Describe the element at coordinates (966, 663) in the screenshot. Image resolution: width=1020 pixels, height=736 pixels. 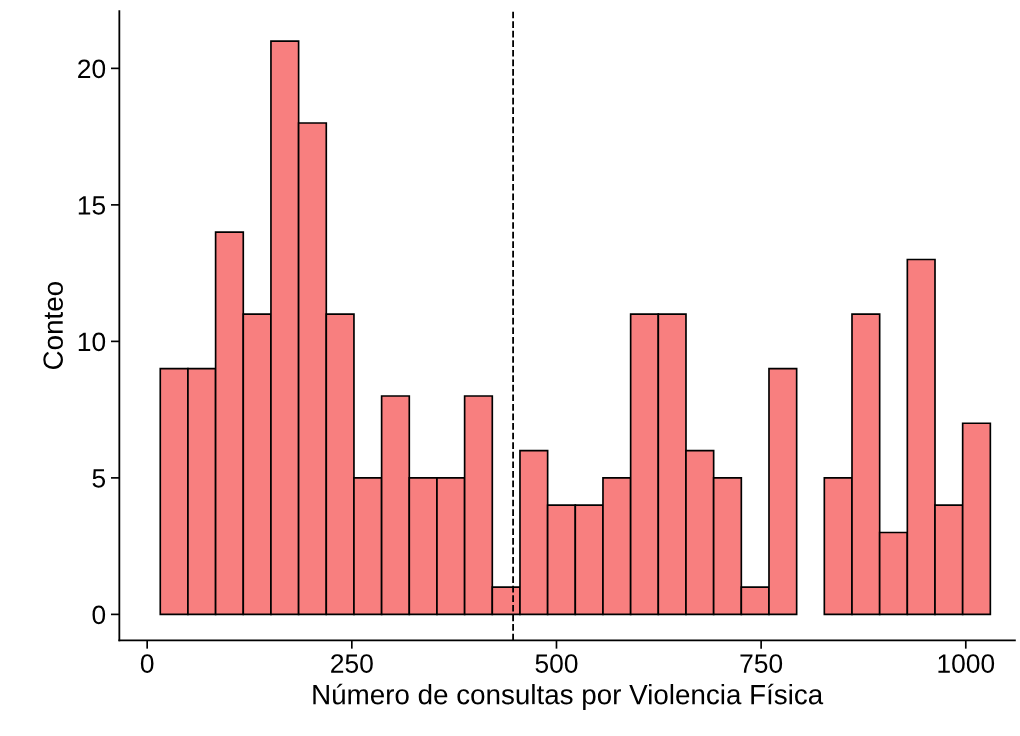
I see `x-tick-label: 1000` at that location.